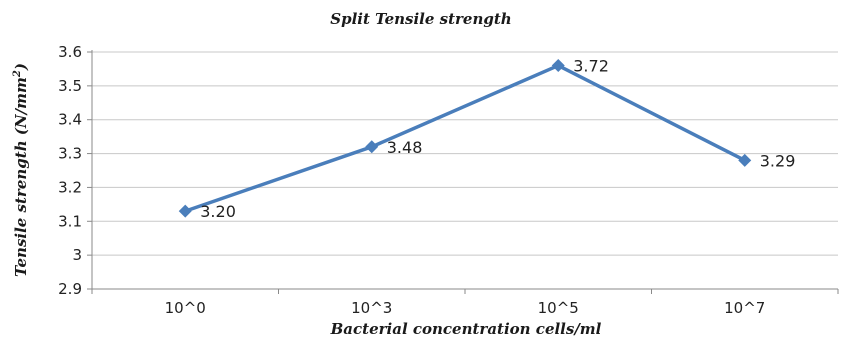  What do you see at coordinates (70, 221) in the screenshot?
I see `y-tick-label: 3.1` at bounding box center [70, 221].